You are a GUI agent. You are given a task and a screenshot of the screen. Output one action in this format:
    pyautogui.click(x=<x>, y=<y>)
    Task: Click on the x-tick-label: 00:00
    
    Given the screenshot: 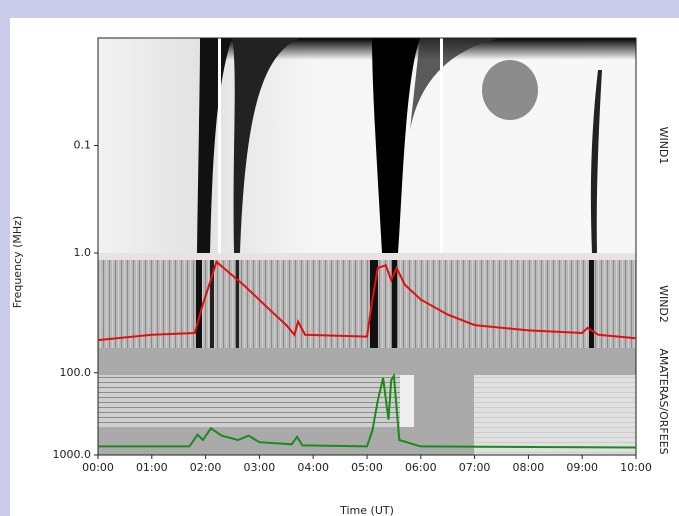 What is the action you would take?
    pyautogui.click(x=98, y=467)
    